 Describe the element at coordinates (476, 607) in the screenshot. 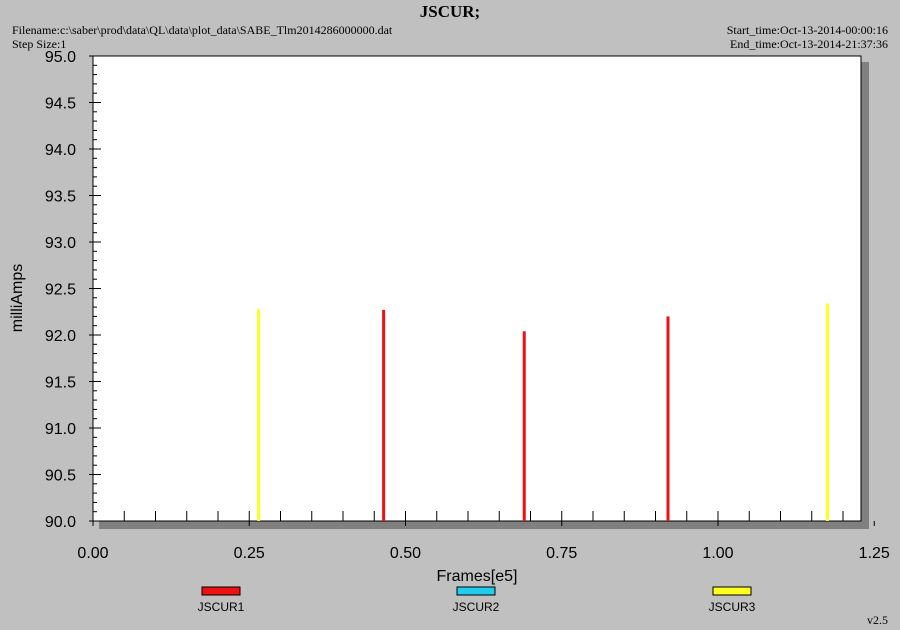

I see `legend-label-jscur2: JSCUR2` at that location.